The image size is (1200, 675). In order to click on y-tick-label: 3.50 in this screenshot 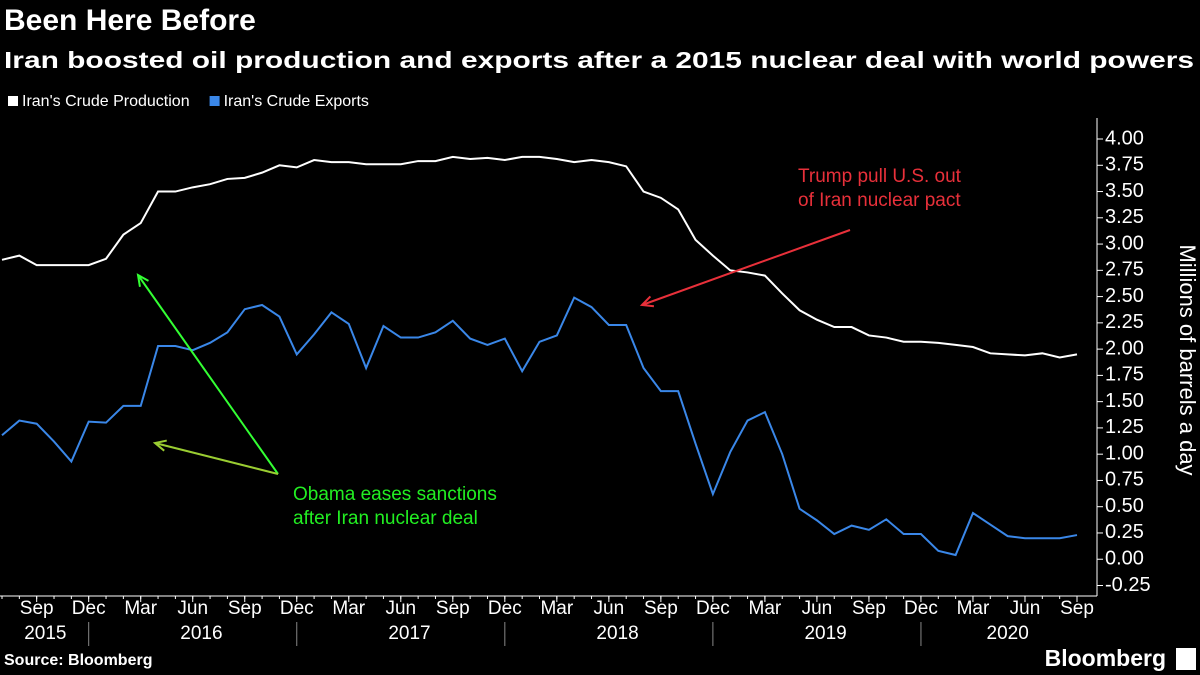, I will do `click(1124, 191)`.